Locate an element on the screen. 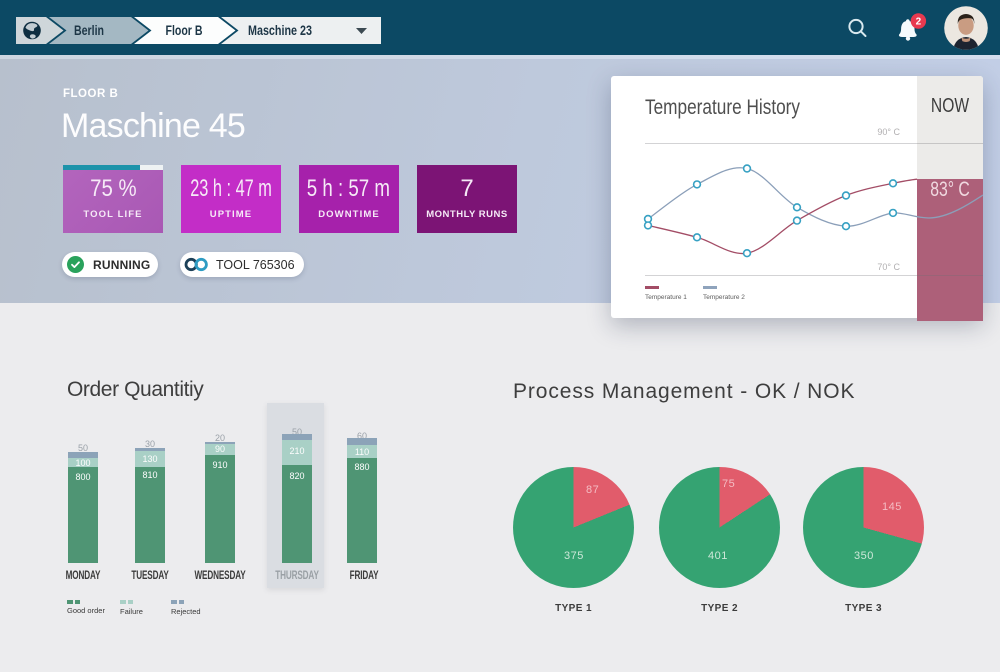 The width and height of the screenshot is (1000, 672). svg-text: 2 is located at coordinates (919, 22).